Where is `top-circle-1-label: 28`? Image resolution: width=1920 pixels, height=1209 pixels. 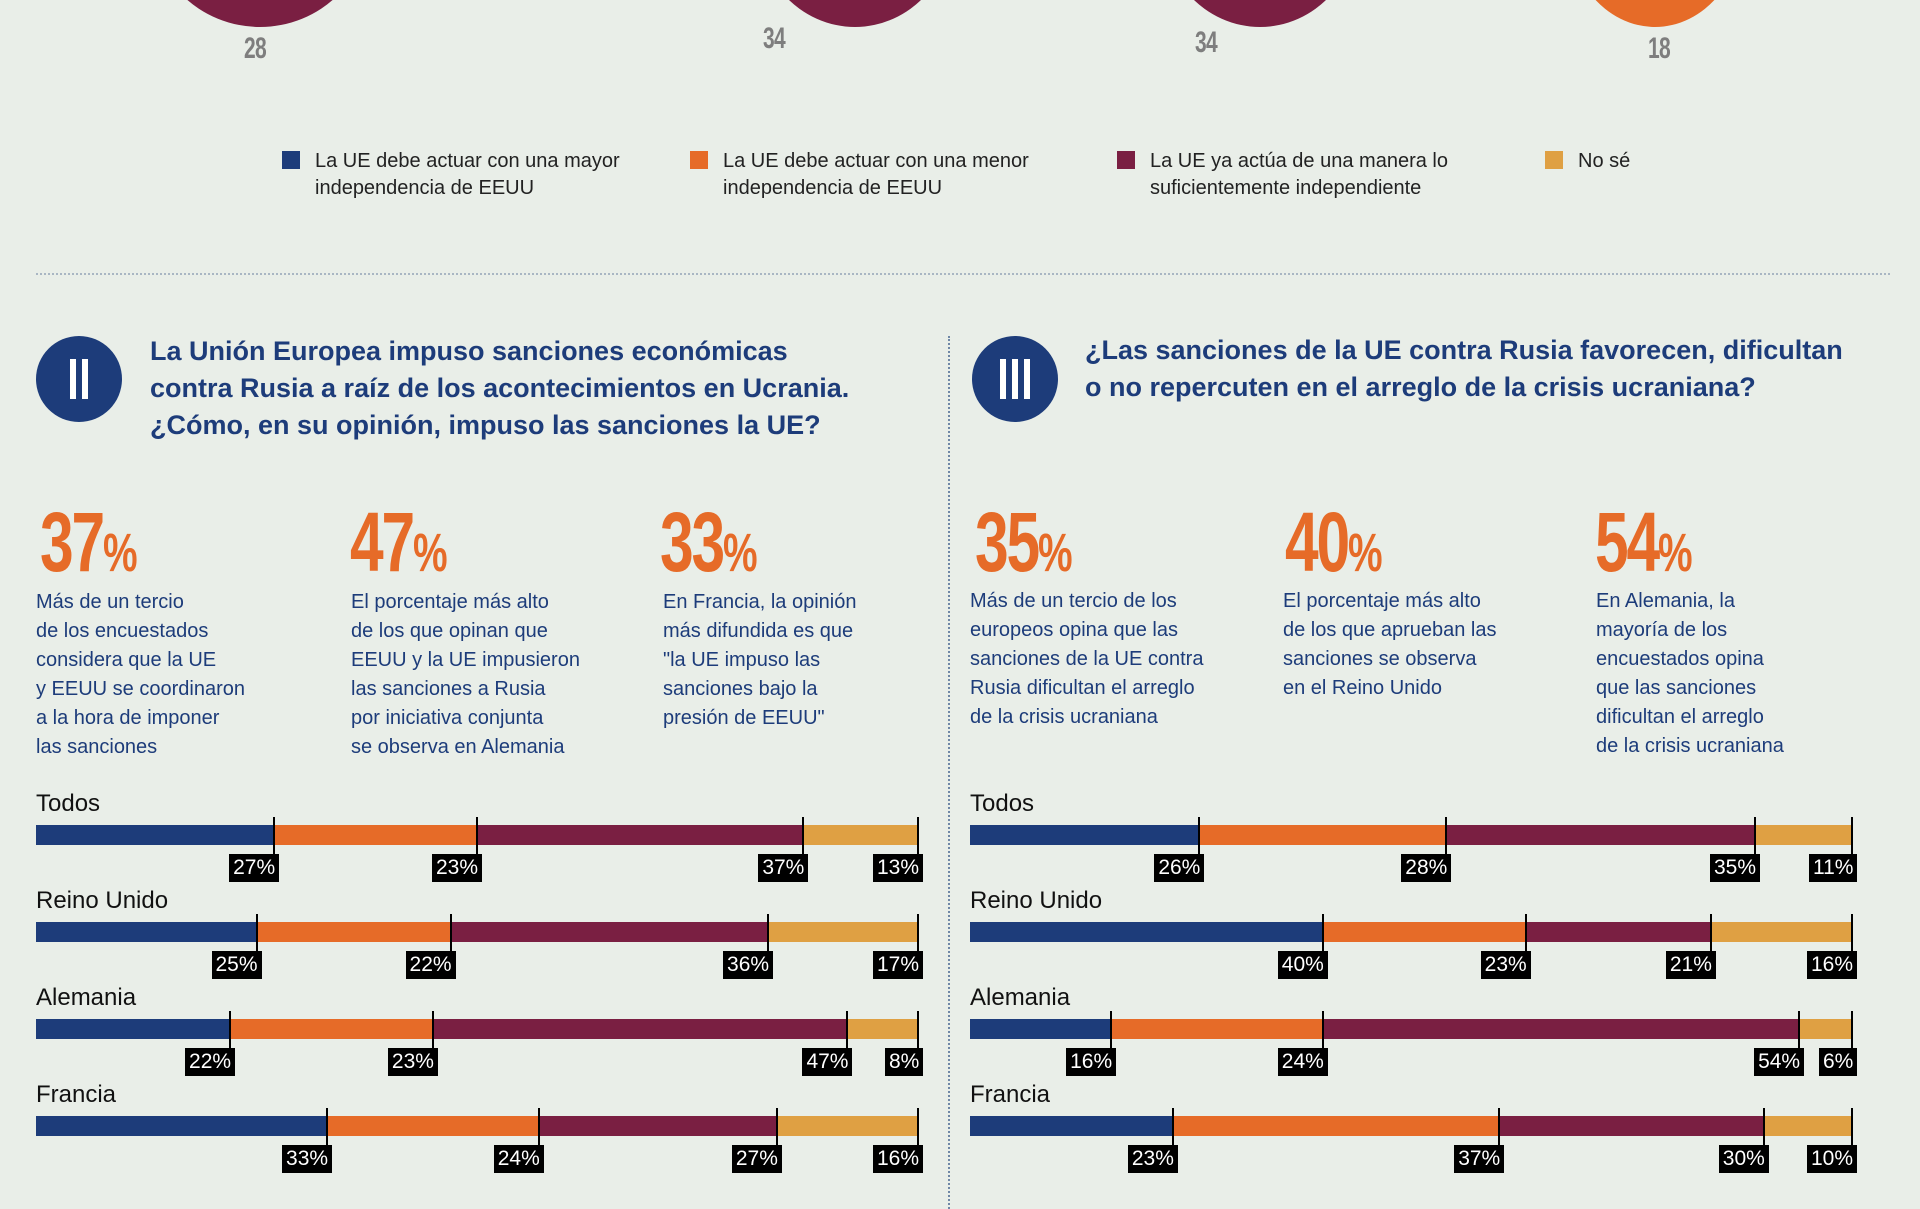 top-circle-1-label: 28 is located at coordinates (255, 48).